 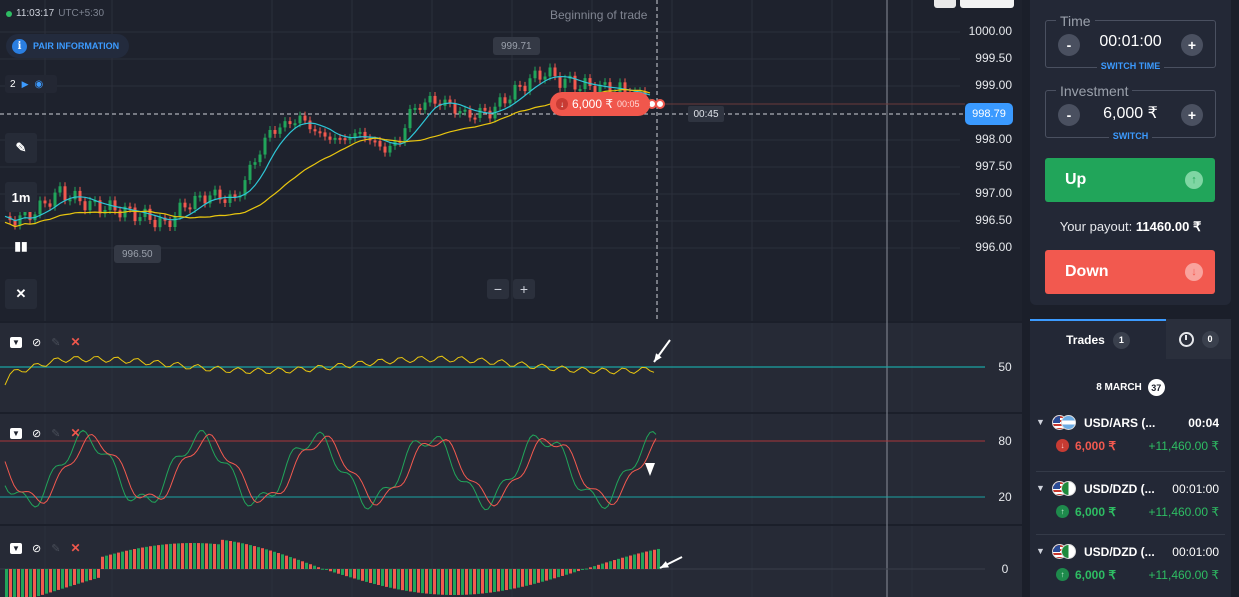 What do you see at coordinates (1130, 436) in the screenshot?
I see `trade-item: ▼ USD/ARS (... 00:04 ↓ 6,000 ₹ +11,460.00 ₹` at bounding box center [1130, 436].